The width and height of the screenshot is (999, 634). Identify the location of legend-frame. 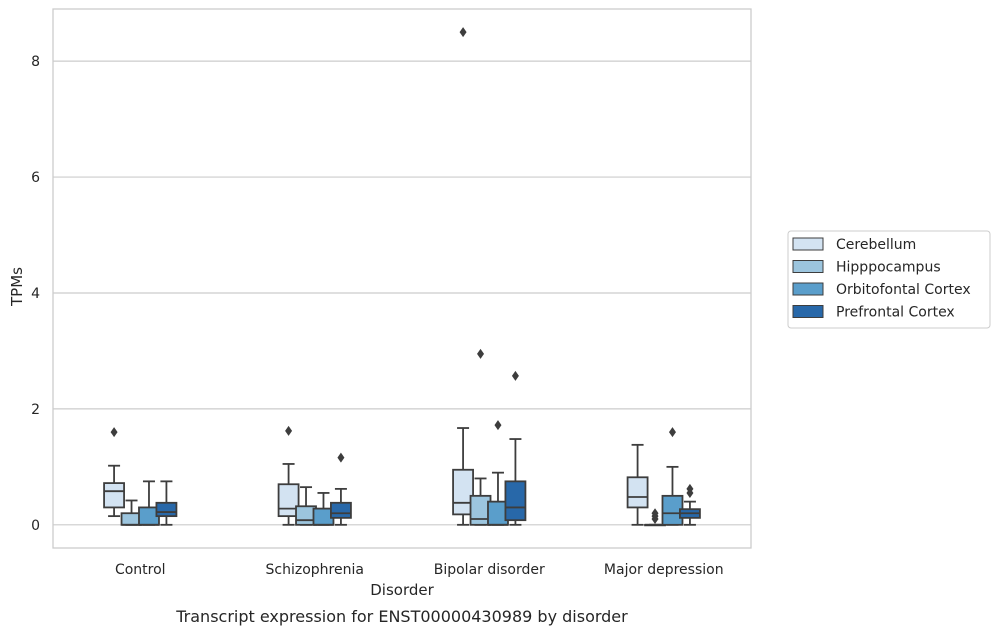
(889, 279).